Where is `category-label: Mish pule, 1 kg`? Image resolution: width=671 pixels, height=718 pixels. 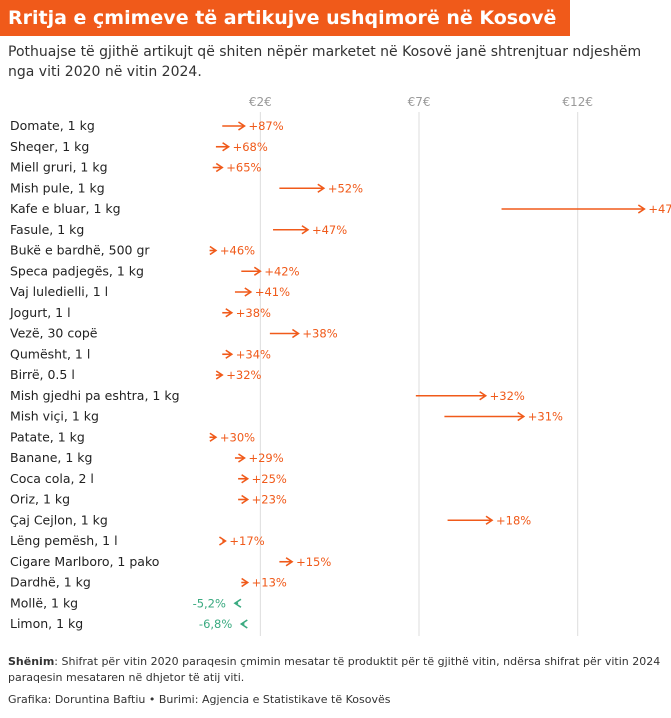 category-label: Mish pule, 1 kg is located at coordinates (57, 187).